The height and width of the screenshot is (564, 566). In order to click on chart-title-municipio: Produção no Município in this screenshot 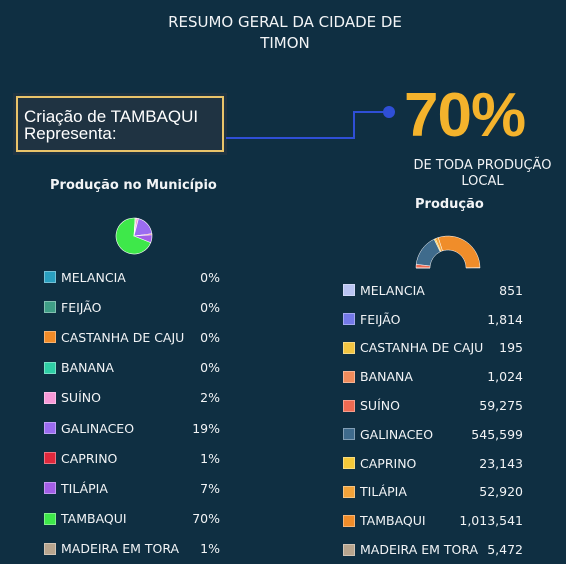, I will do `click(133, 185)`.